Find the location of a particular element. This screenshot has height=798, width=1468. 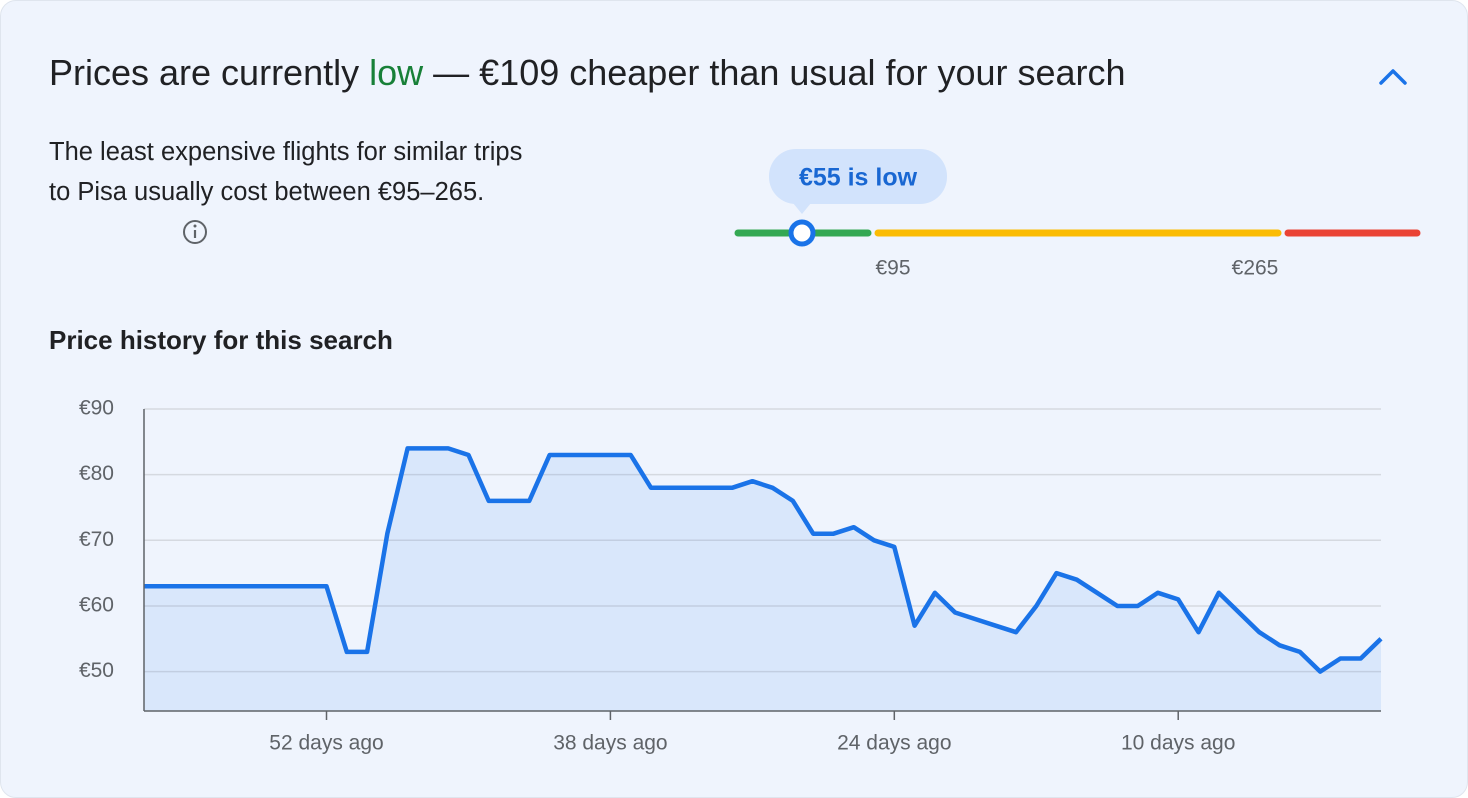

y-tick-label: €70 is located at coordinates (96, 539).